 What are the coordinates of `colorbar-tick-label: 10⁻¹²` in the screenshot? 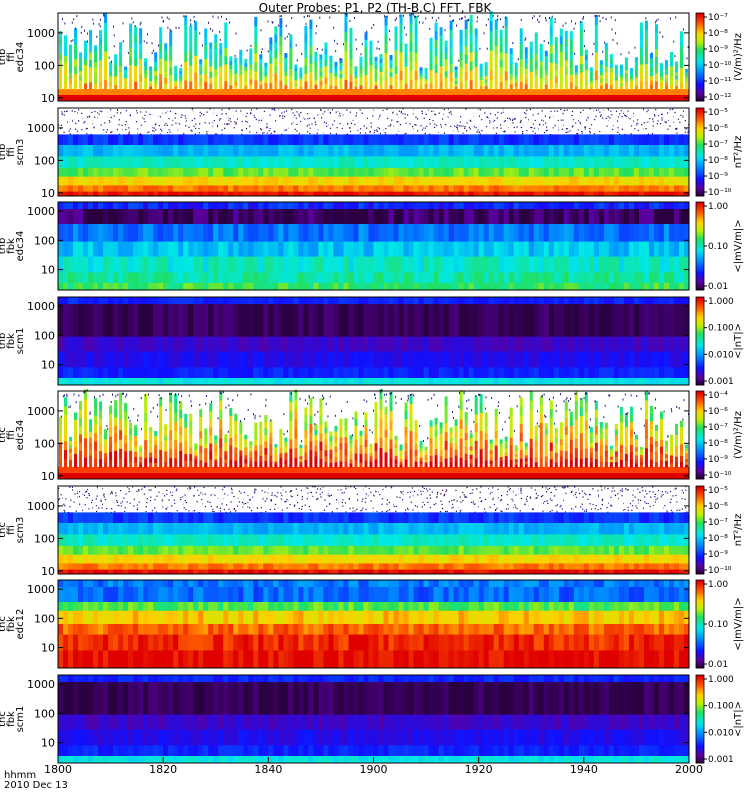 It's located at (720, 98).